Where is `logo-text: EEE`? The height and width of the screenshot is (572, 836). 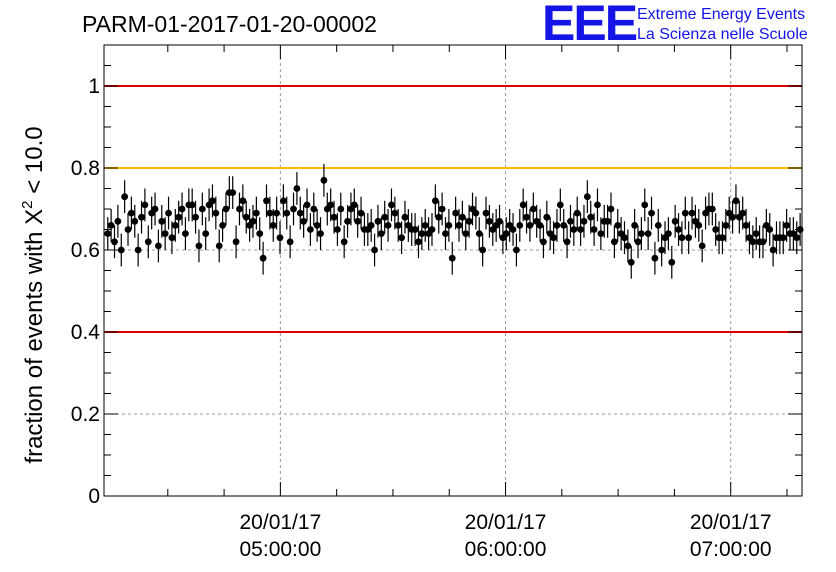
logo-text: EEE is located at coordinates (589, 25).